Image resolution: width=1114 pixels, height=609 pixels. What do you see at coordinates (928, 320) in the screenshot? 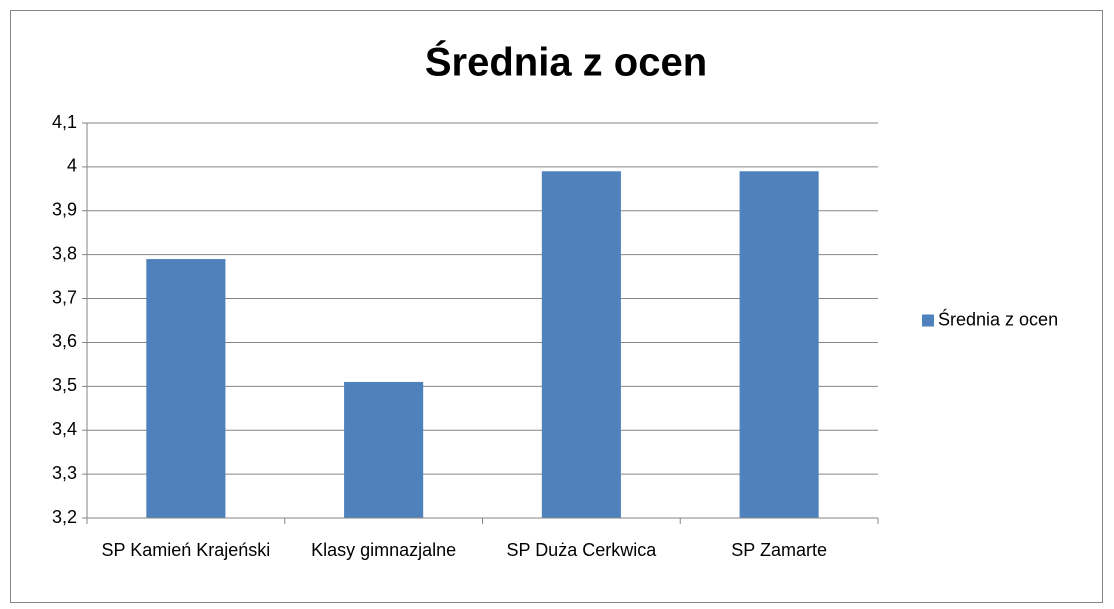
I see `legend-swatch` at bounding box center [928, 320].